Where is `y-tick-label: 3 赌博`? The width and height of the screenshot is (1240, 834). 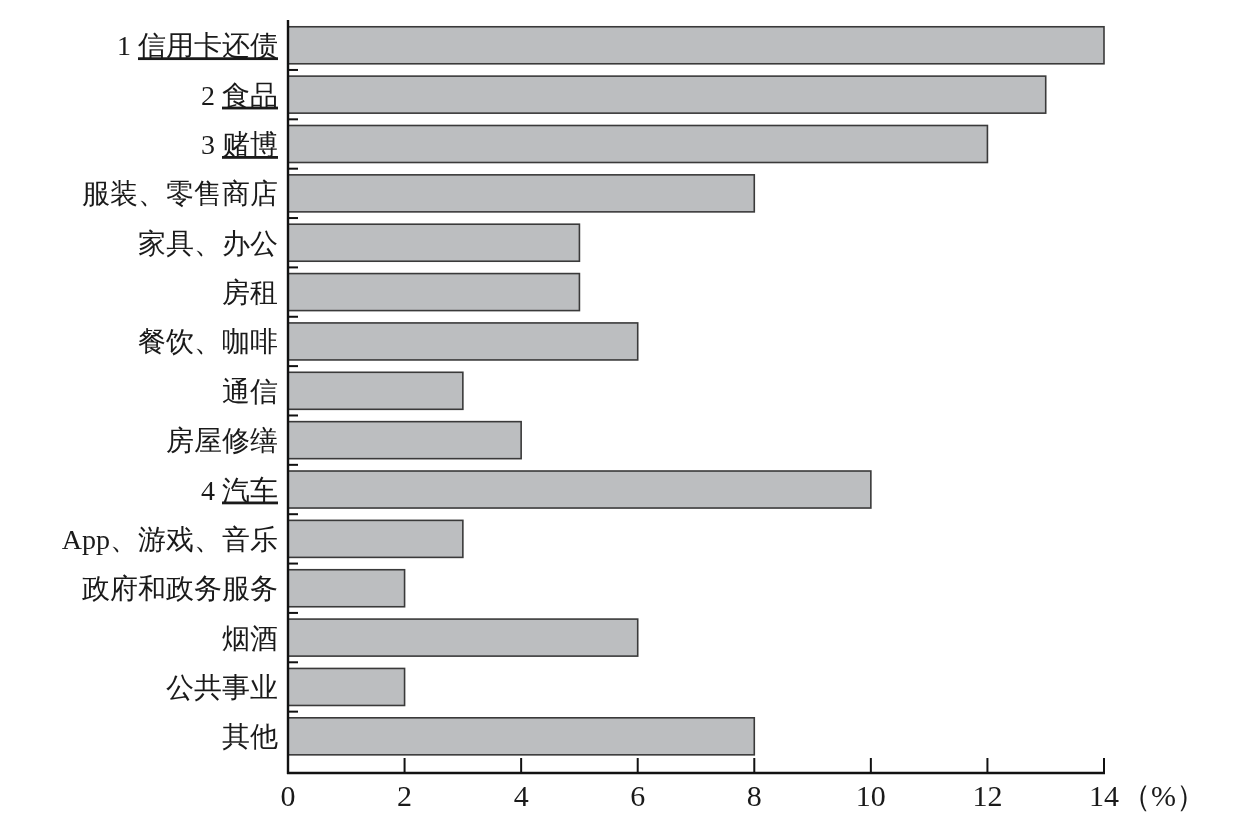 y-tick-label: 3 赌博 is located at coordinates (239, 144).